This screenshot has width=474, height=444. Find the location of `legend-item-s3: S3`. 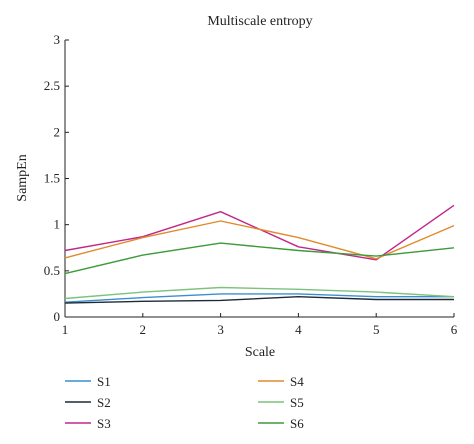

legend-item-s3: S3 is located at coordinates (88, 423).